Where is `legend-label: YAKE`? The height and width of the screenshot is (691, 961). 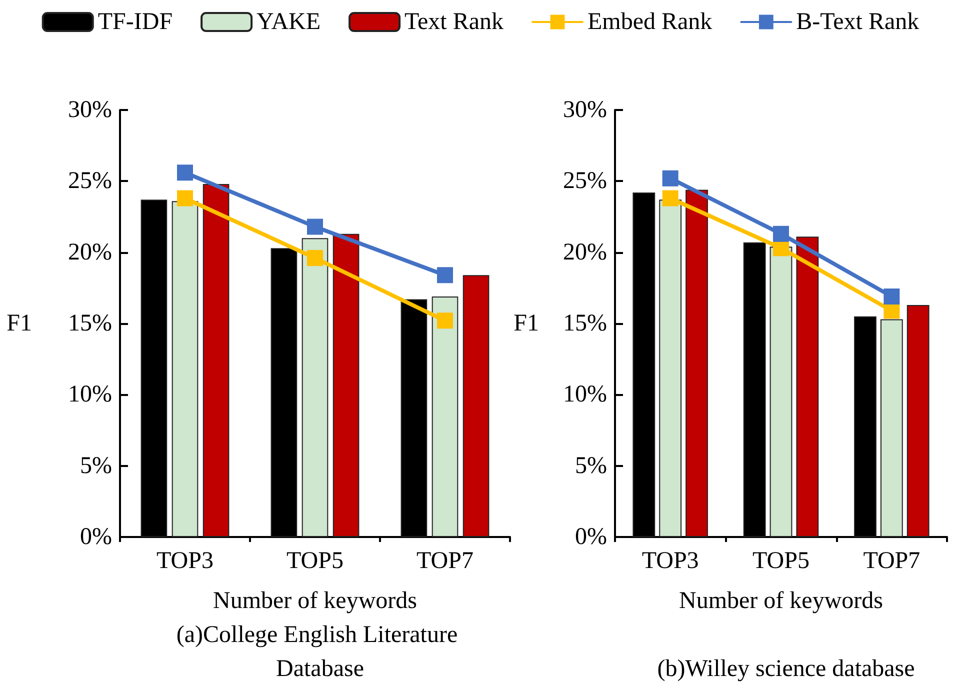 legend-label: YAKE is located at coordinates (288, 22).